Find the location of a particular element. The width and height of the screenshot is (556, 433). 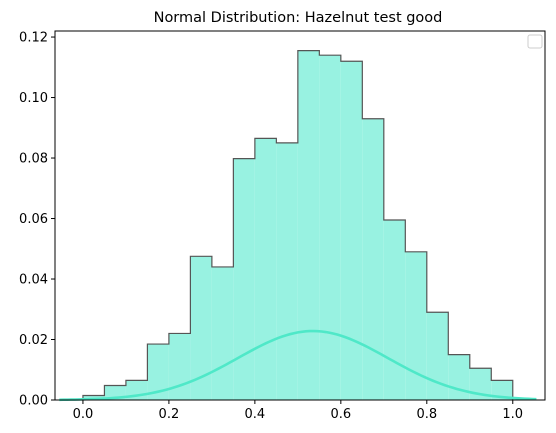

x-tick-label: 0.8 is located at coordinates (426, 414).